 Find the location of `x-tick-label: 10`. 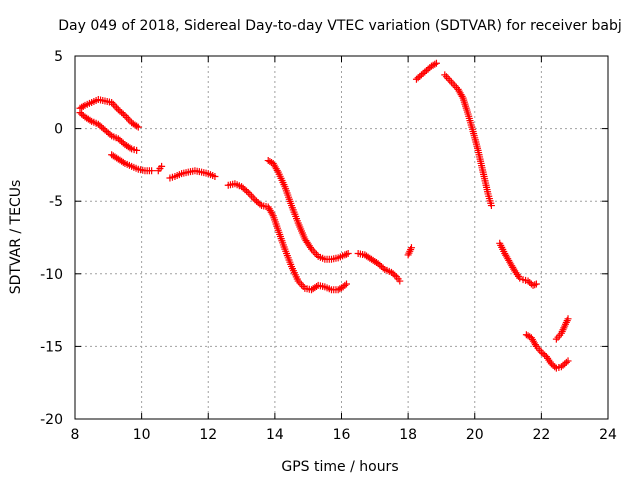

x-tick-label: 10 is located at coordinates (142, 435).